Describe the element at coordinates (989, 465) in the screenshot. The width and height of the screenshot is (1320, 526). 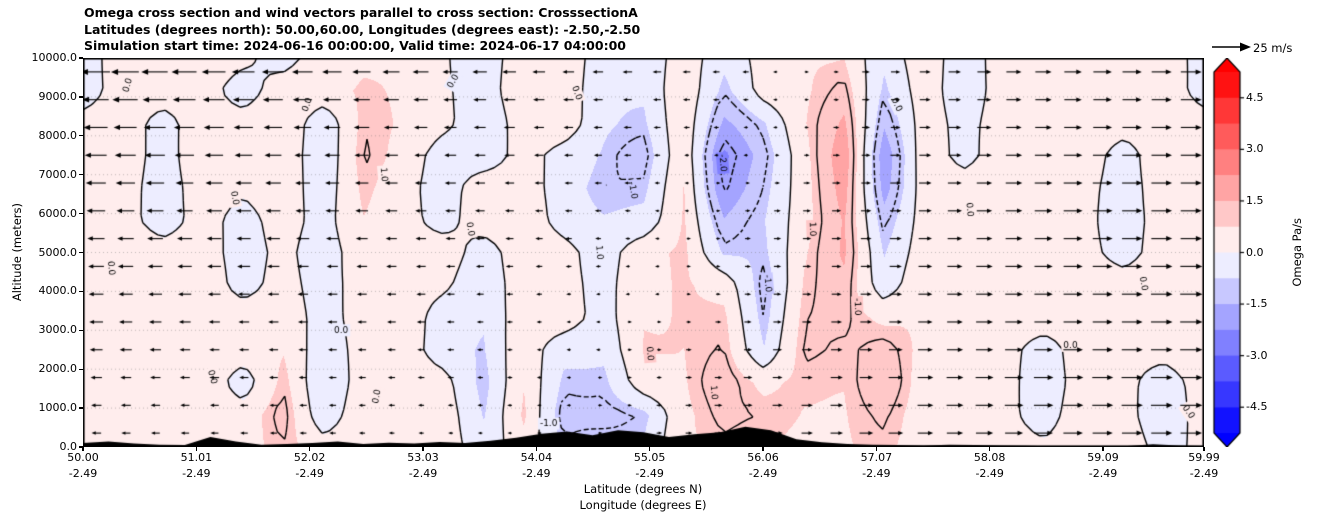
I see `x-tick-label: 58.08 -2.49` at that location.